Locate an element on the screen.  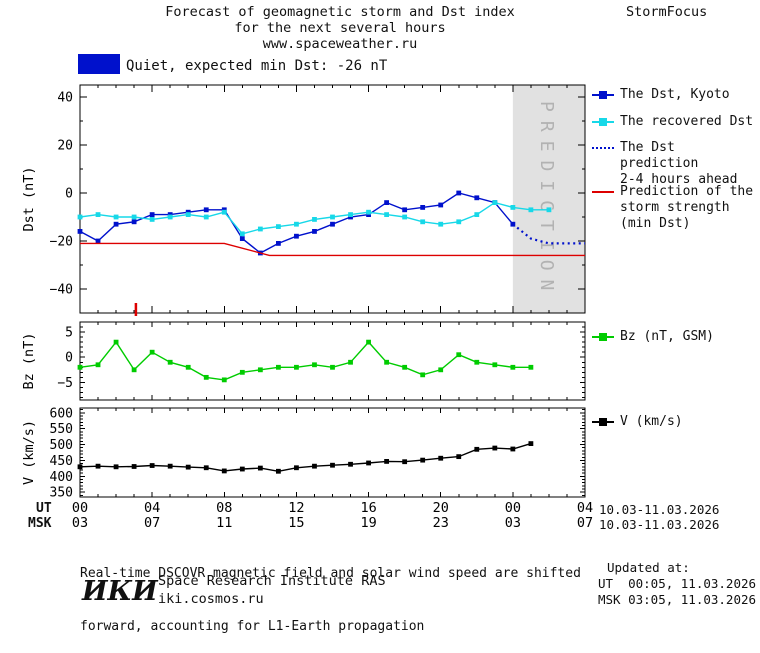
prediction-band-label: PREDICTION is located at coordinates (546, 200).